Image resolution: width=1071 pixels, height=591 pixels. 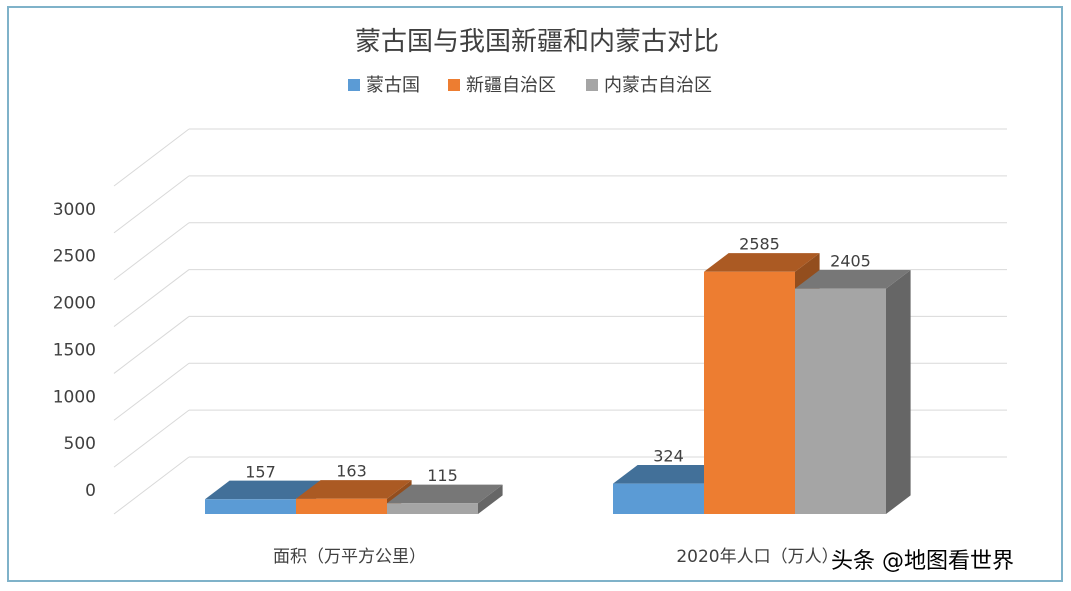 I want to click on watermark: 头条 @地图看世界, so click(x=922, y=561).